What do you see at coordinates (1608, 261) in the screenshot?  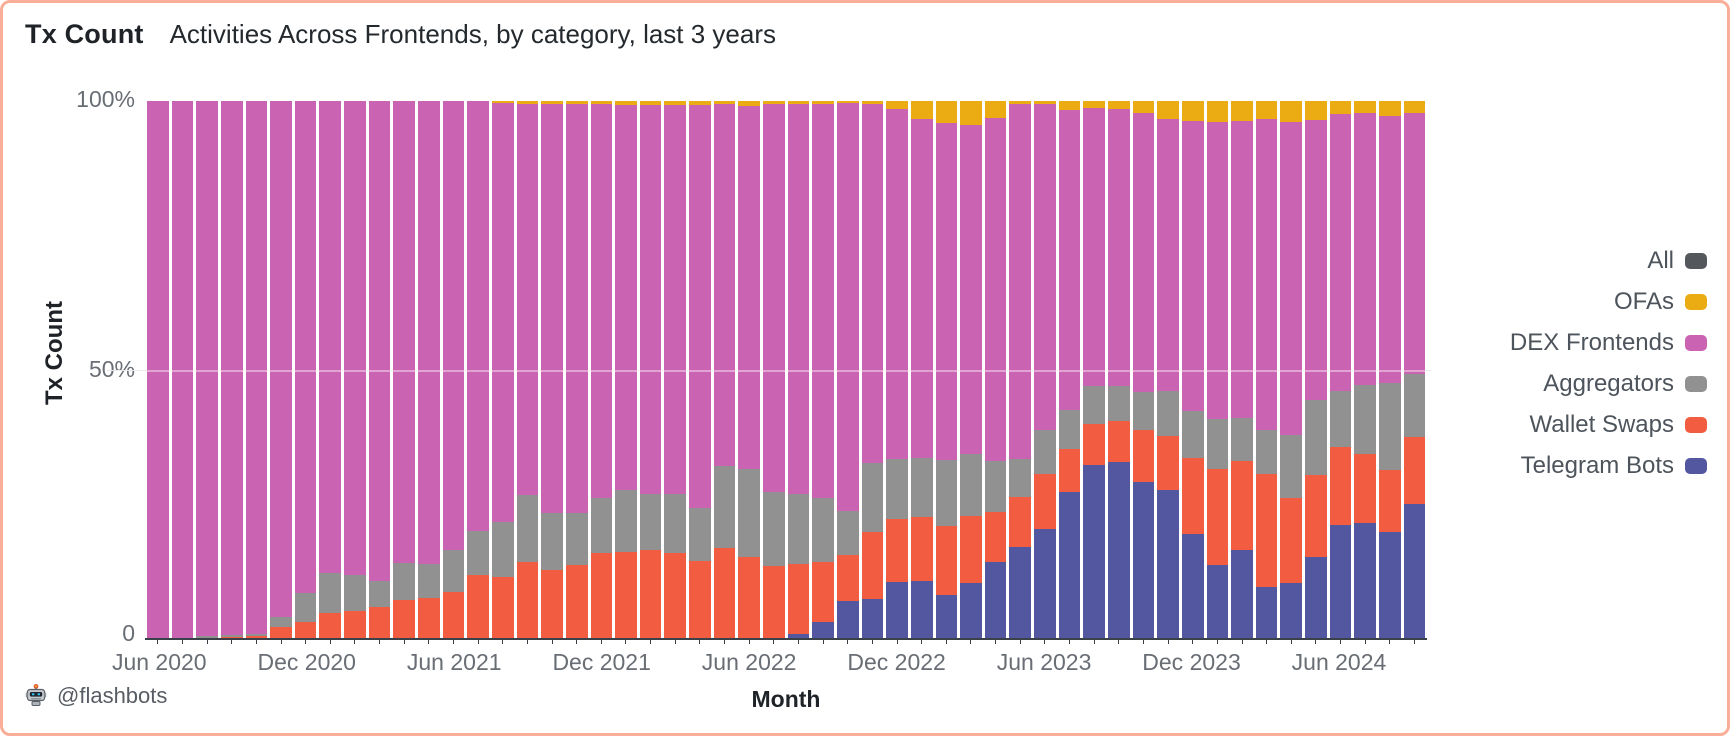 I see `legend-item-all: All` at bounding box center [1608, 261].